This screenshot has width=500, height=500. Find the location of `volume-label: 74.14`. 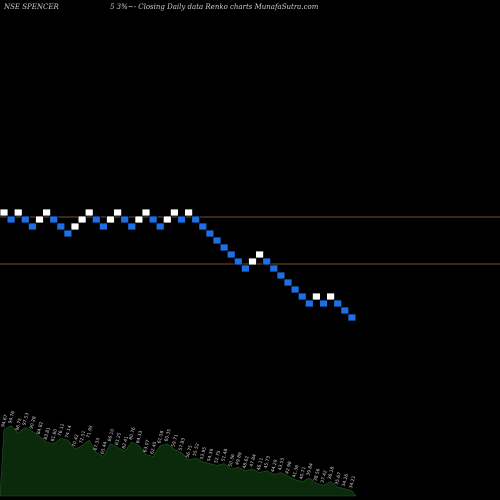

volume-label: 74.14 is located at coordinates (68, 432).